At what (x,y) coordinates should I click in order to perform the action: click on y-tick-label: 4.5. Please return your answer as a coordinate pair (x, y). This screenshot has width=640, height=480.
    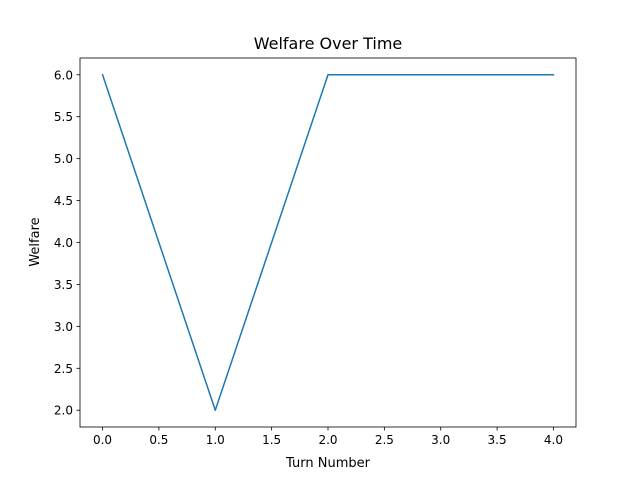
    Looking at the image, I should click on (63, 201).